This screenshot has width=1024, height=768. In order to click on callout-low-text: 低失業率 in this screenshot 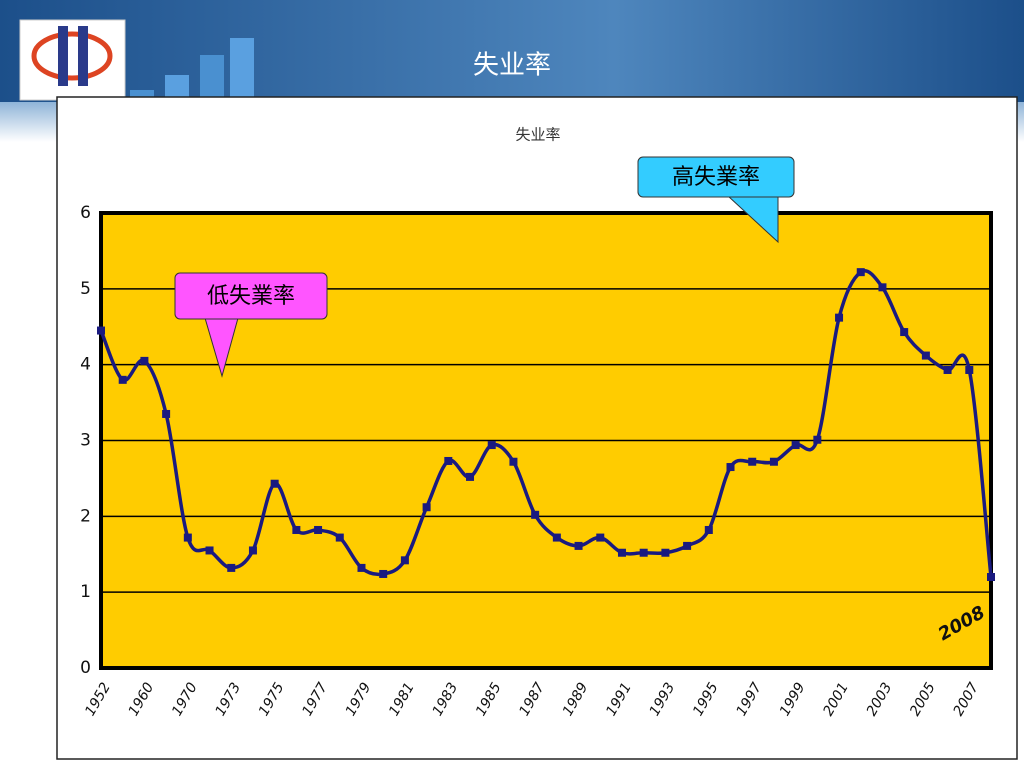, I will do `click(251, 296)`.